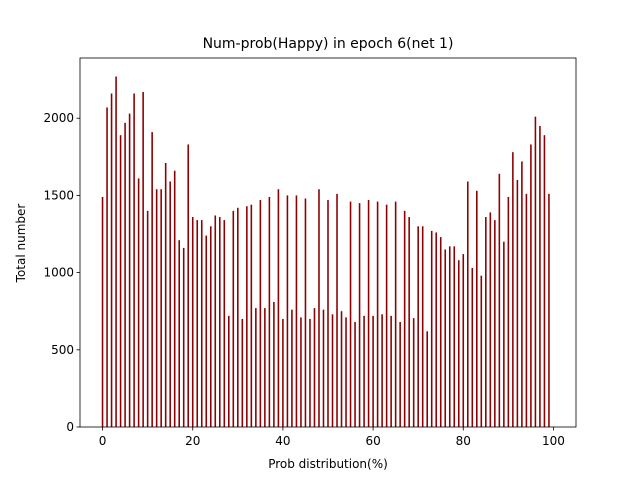 This screenshot has width=640, height=480. What do you see at coordinates (70, 427) in the screenshot?
I see `y-tick-label: 0` at bounding box center [70, 427].